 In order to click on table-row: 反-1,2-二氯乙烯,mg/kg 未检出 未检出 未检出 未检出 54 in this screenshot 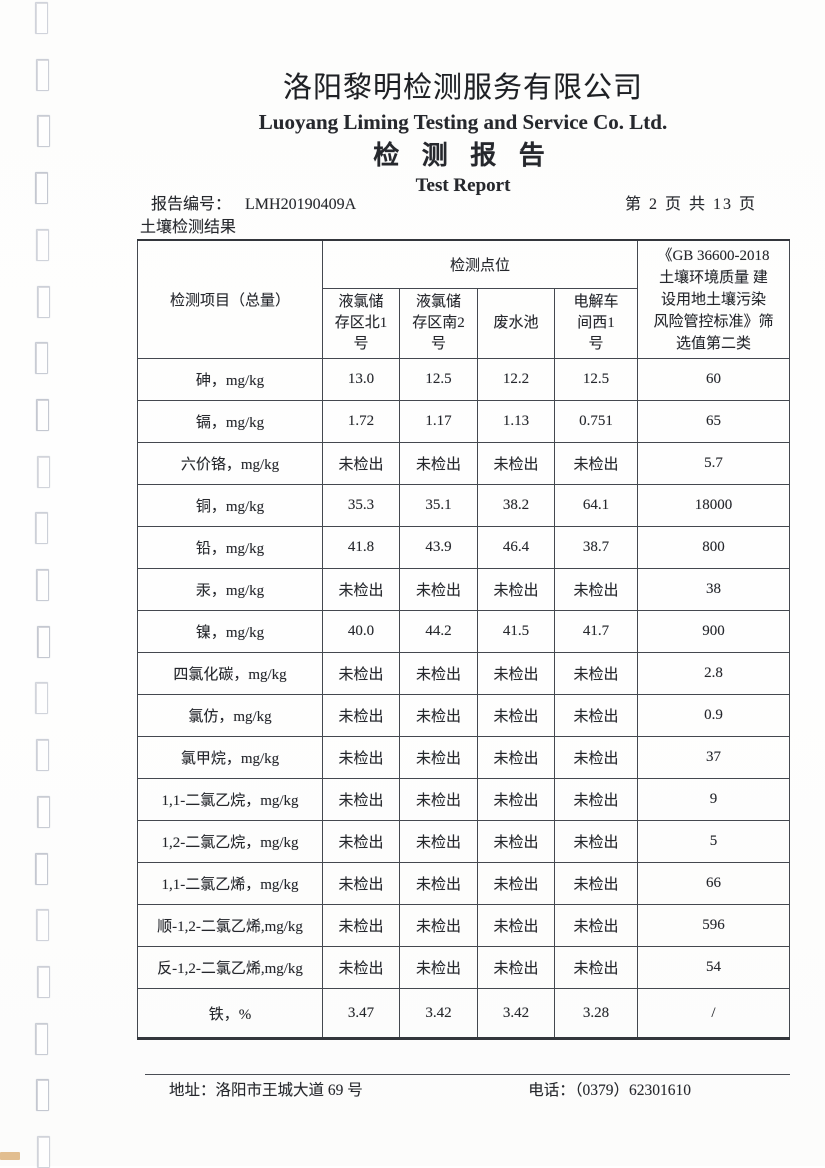, I will do `click(464, 967)`.